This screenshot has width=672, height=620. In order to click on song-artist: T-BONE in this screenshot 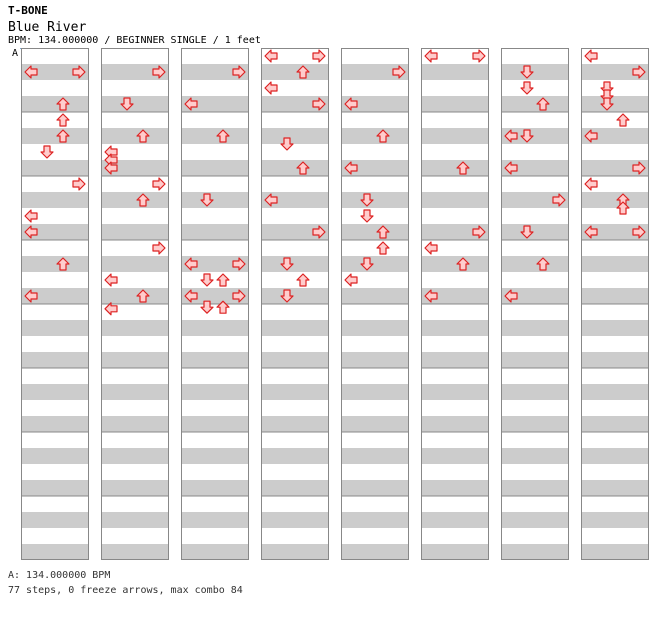, I will do `click(28, 10)`.